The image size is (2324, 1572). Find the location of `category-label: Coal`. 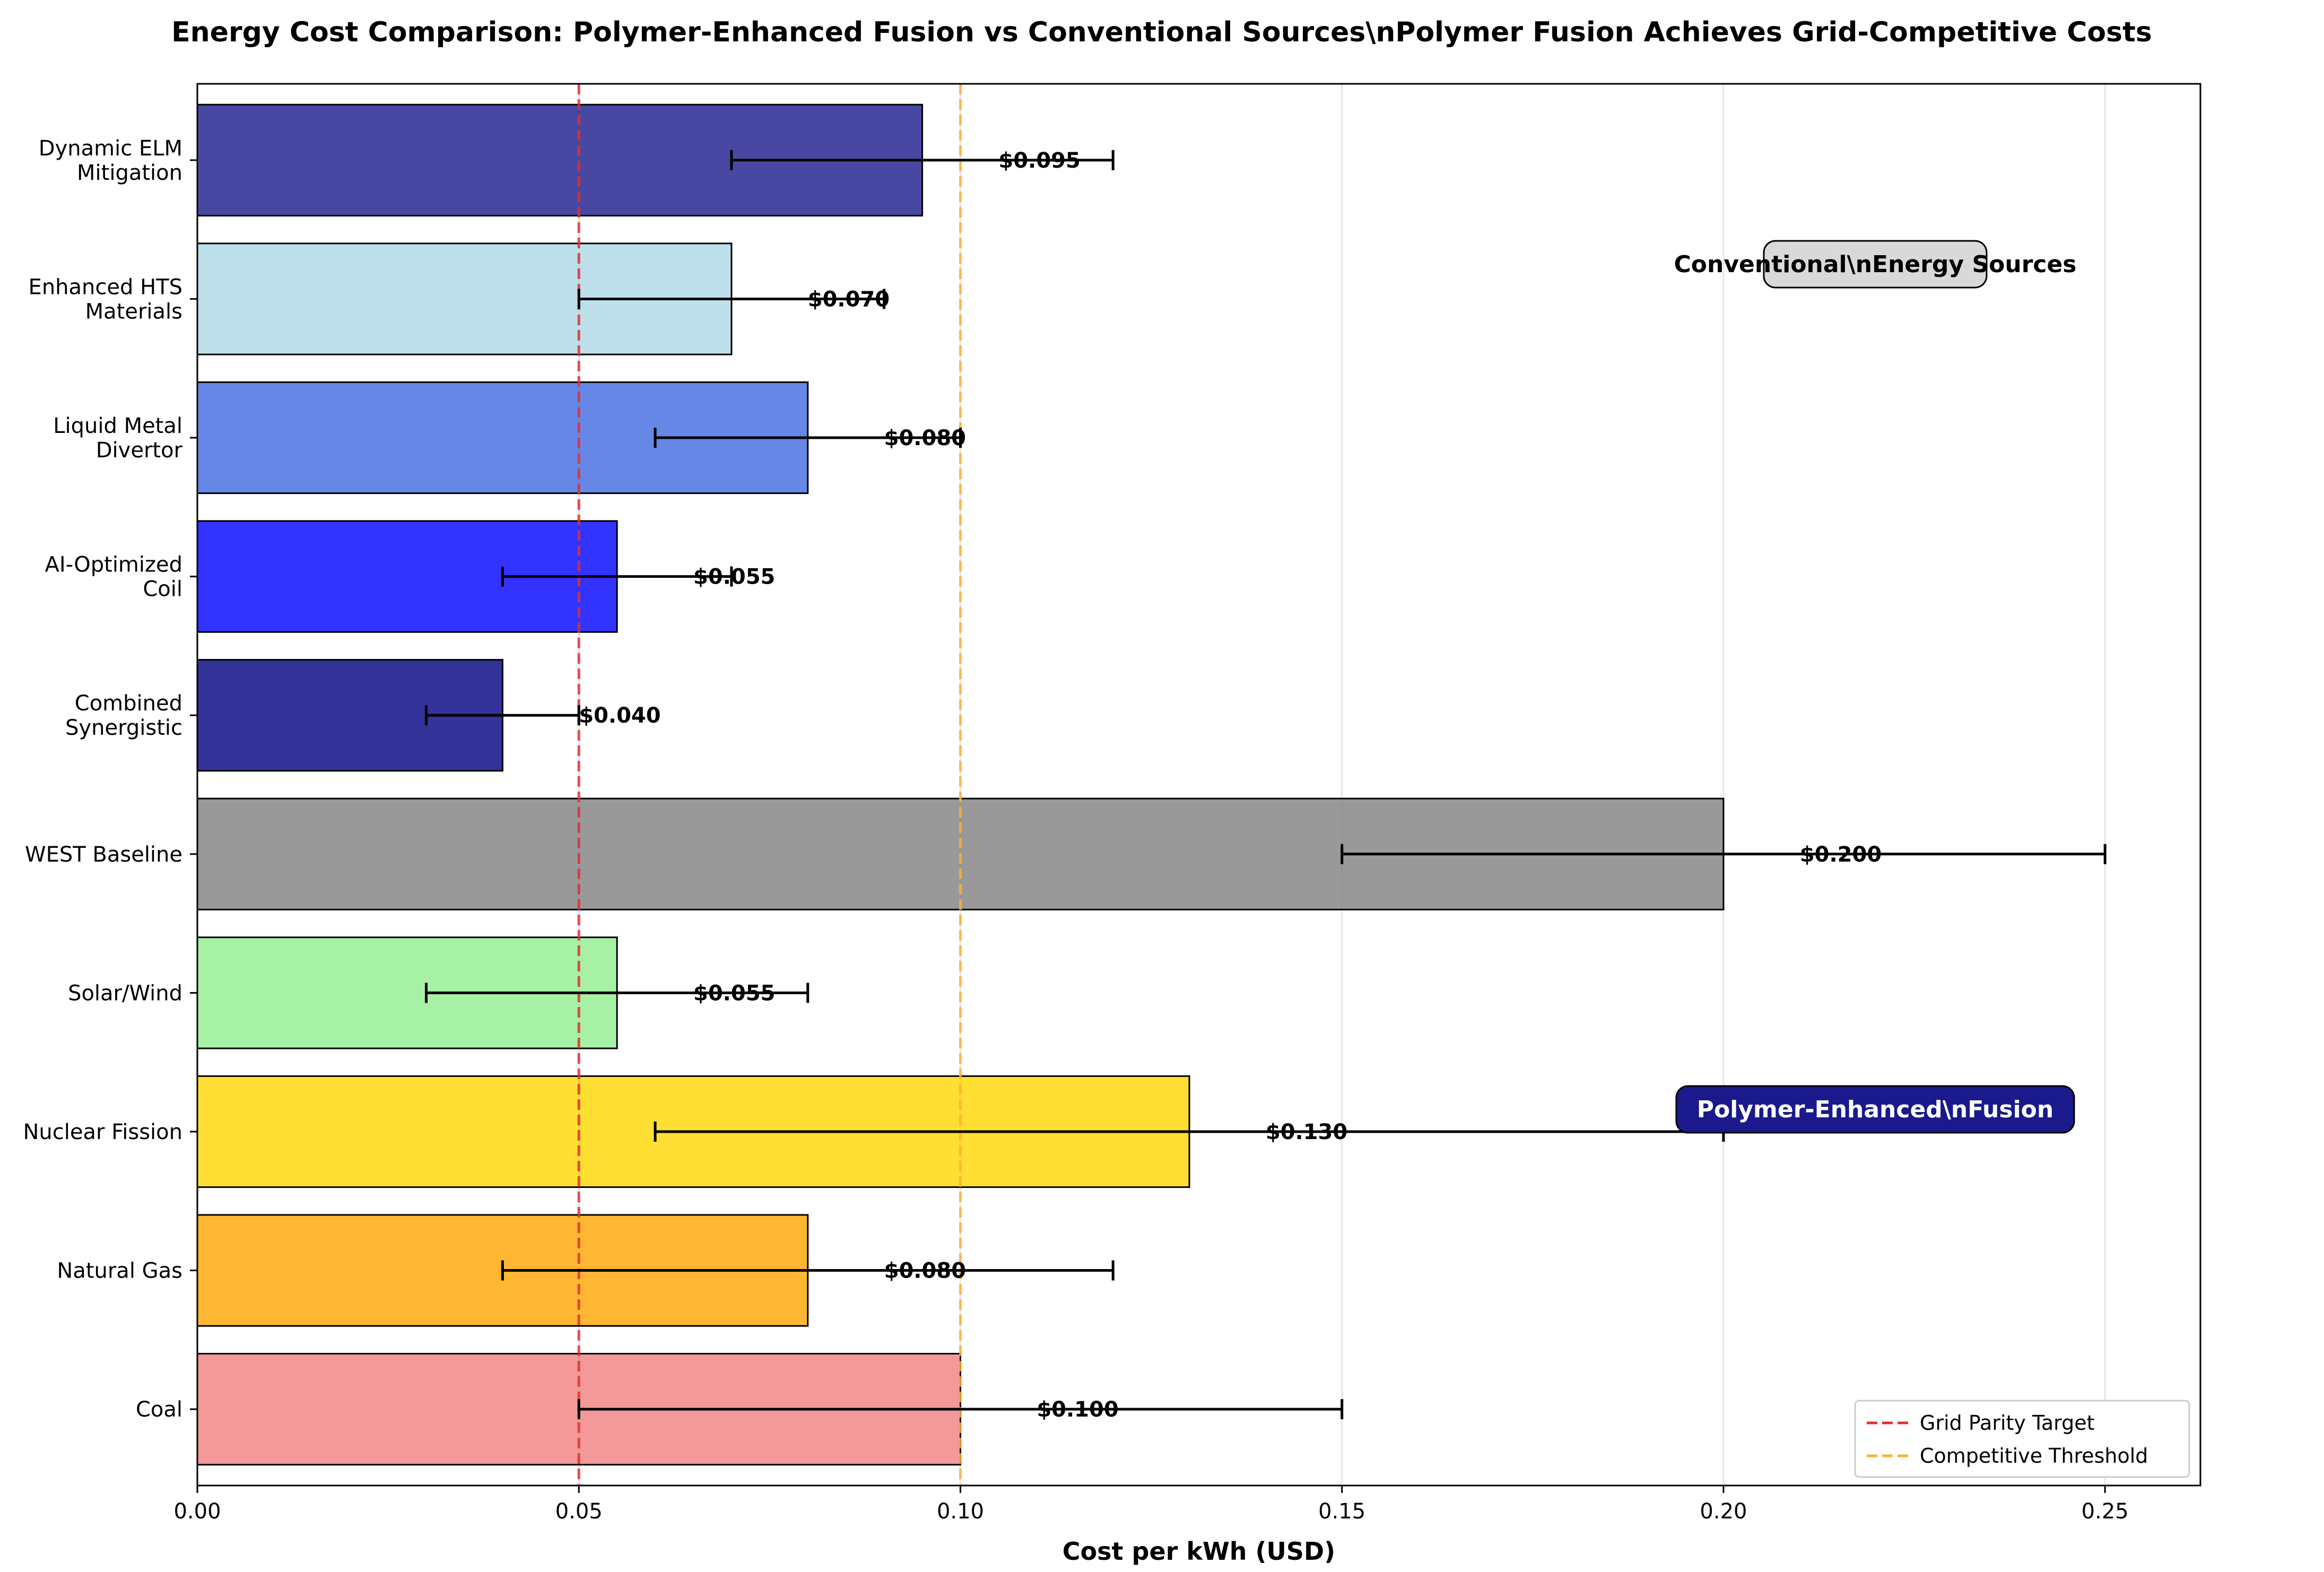

category-label: Coal is located at coordinates (159, 1409).